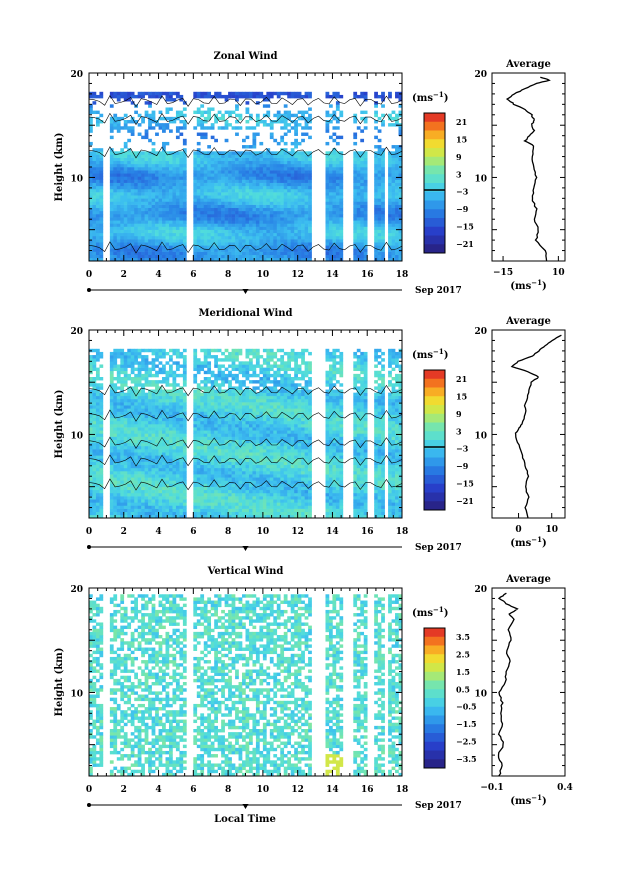 The height and width of the screenshot is (873, 618). Describe the element at coordinates (434, 179) in the screenshot. I see `colorbar-segment` at that location.